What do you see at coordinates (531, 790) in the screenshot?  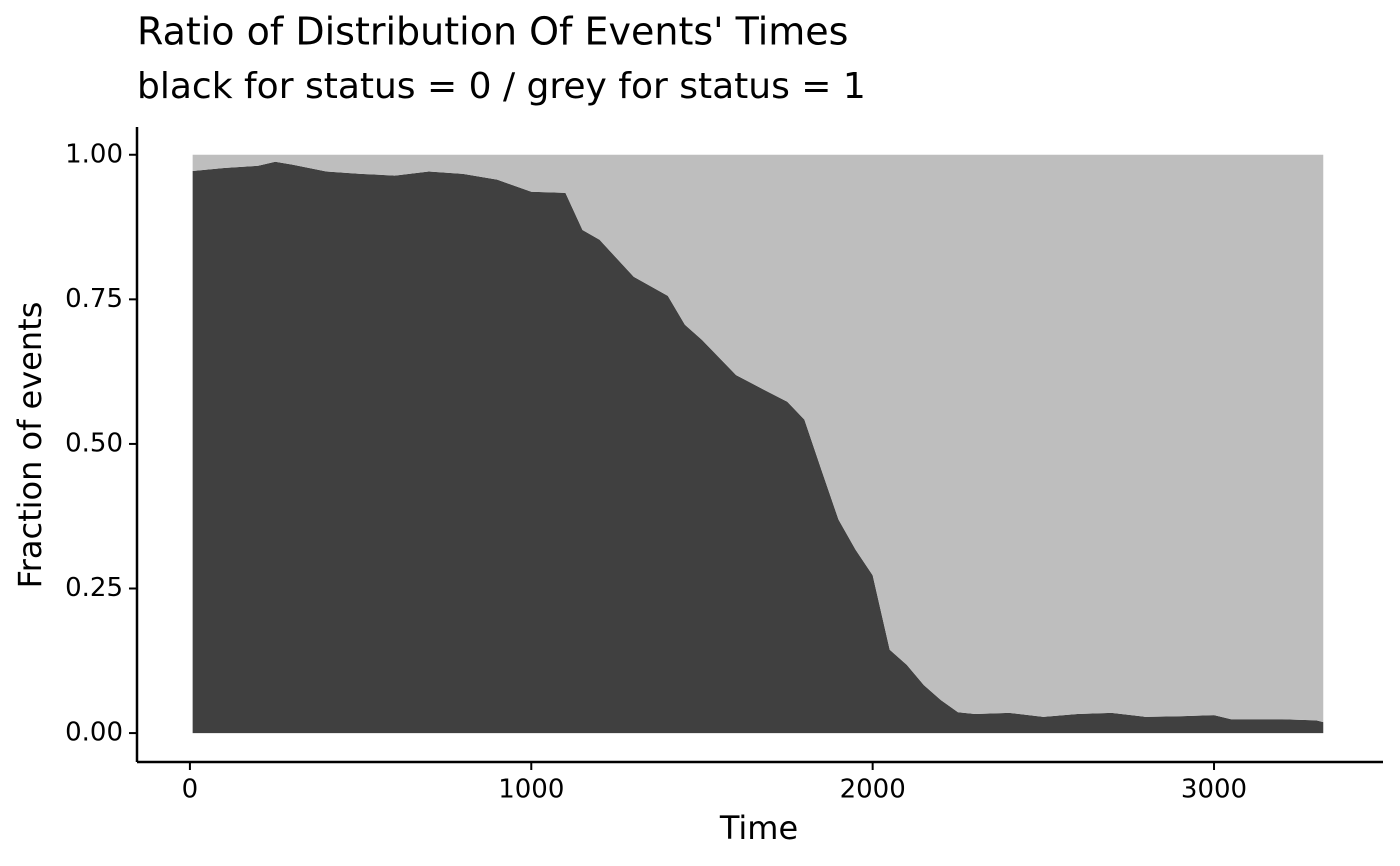 I see `x-tick-label: 1000` at bounding box center [531, 790].